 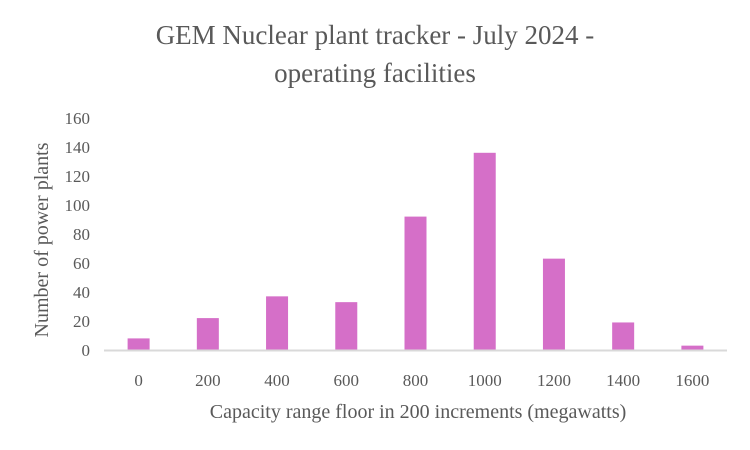 What do you see at coordinates (78, 118) in the screenshot?
I see `y-tick-label: 160` at bounding box center [78, 118].